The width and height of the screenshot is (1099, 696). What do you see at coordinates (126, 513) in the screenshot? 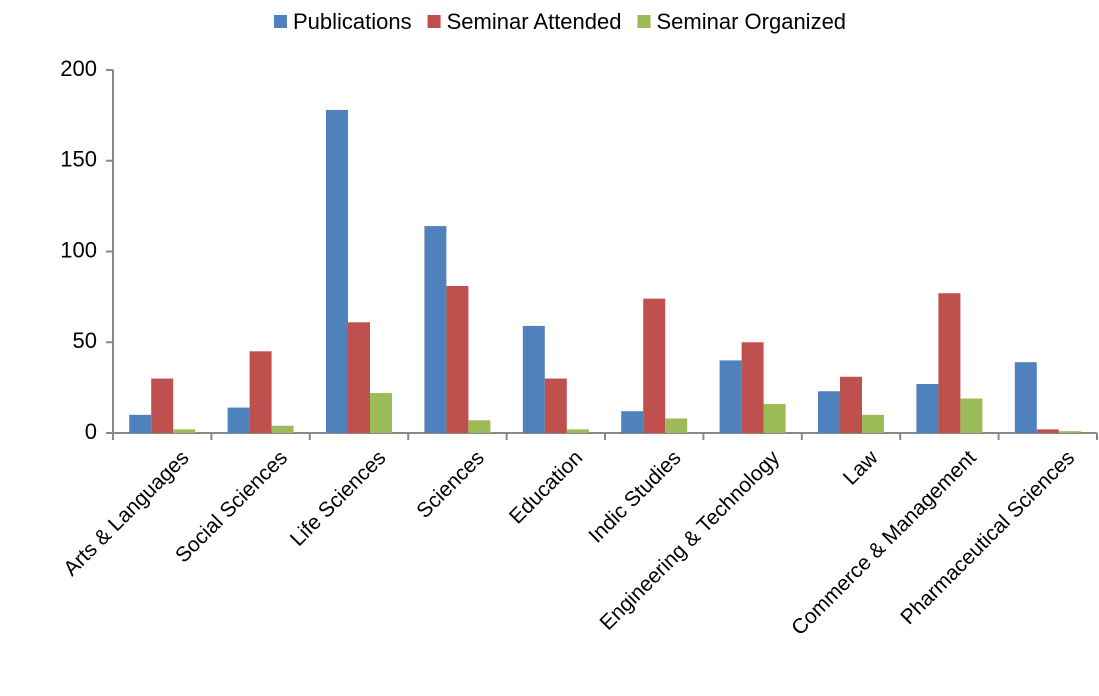
I see `x-tick-label: Arts & Languages` at bounding box center [126, 513].